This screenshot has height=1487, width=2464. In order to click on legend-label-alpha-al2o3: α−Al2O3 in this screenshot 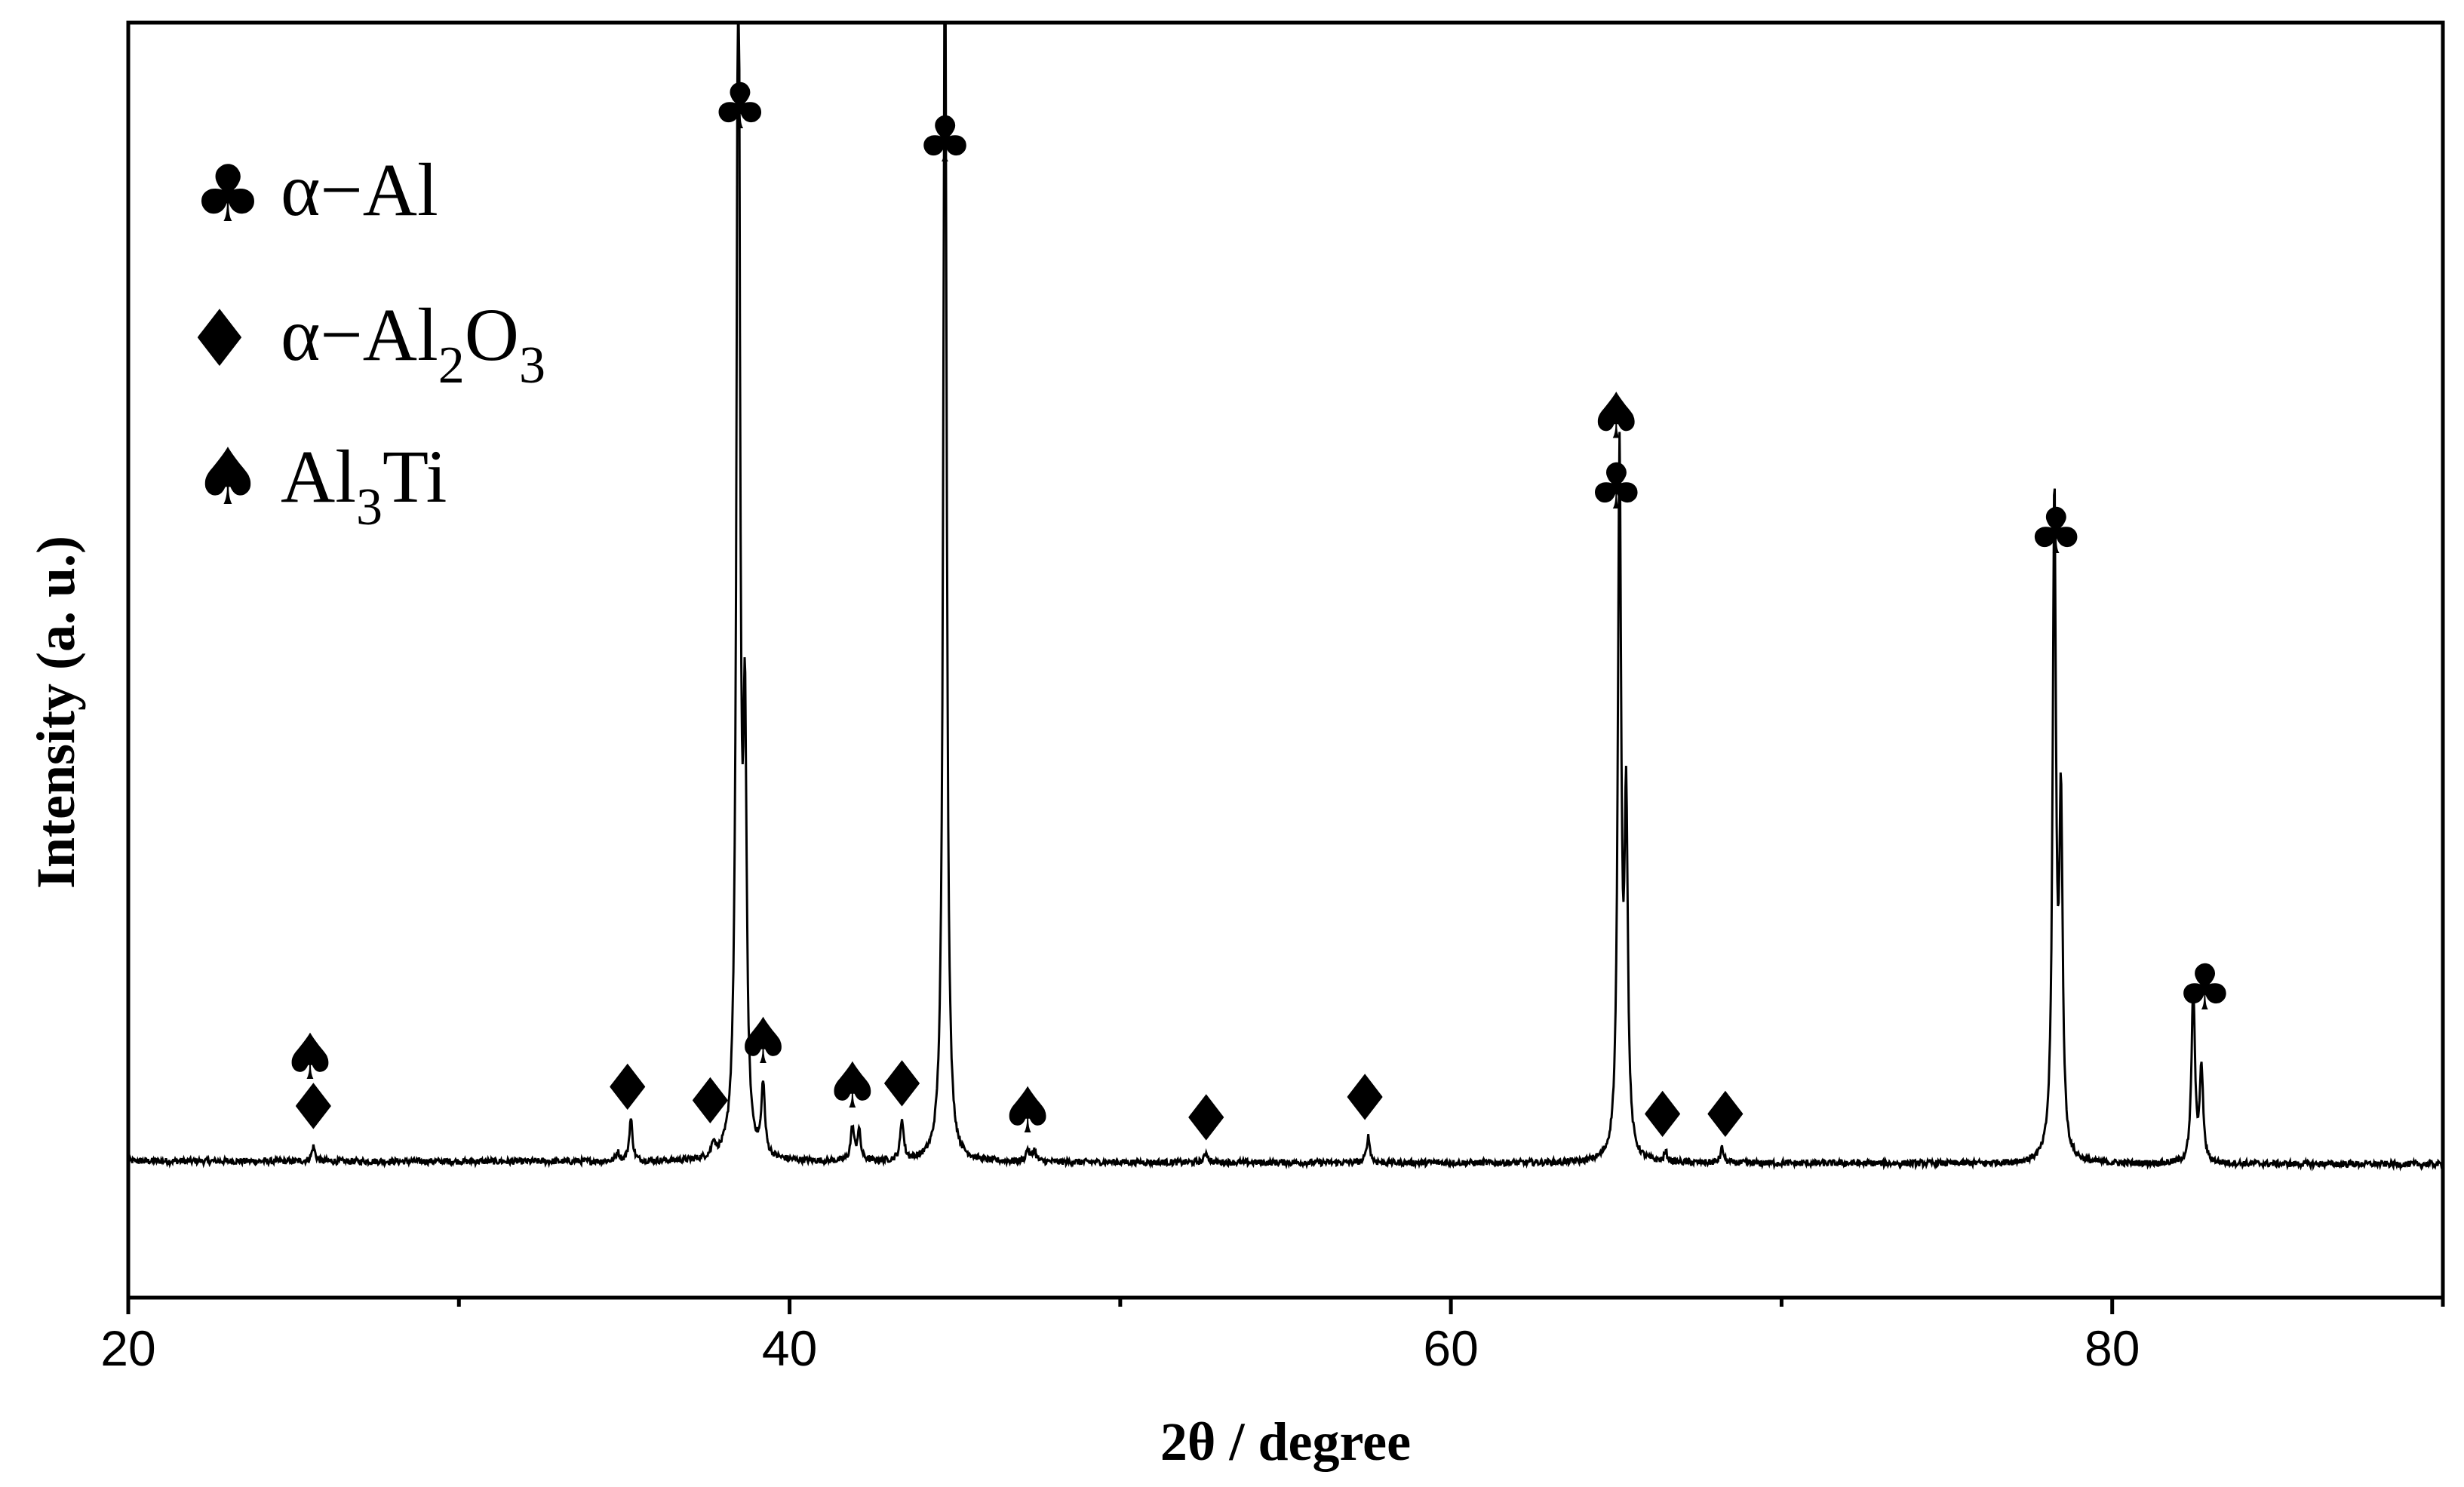, I will do `click(413, 344)`.